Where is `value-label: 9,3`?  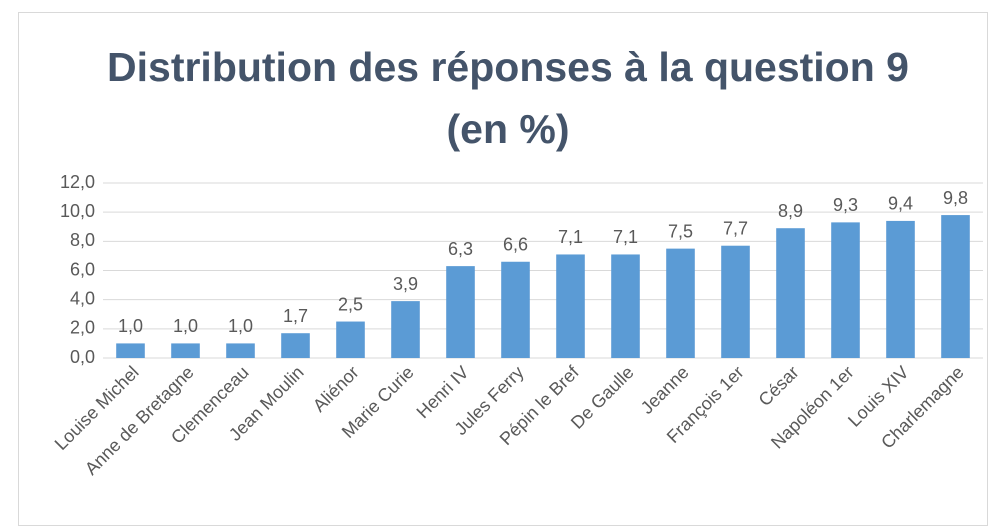
value-label: 9,3 is located at coordinates (845, 205).